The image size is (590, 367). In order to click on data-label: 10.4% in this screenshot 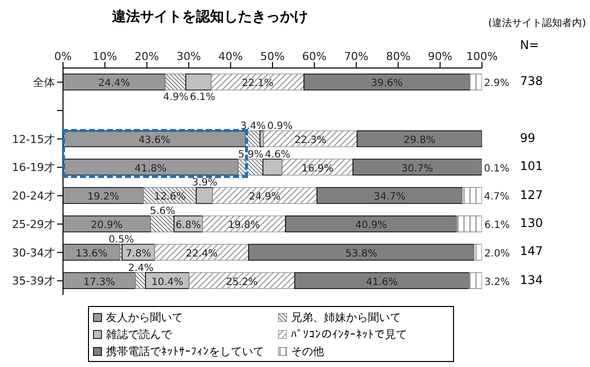, I will do `click(167, 282)`.